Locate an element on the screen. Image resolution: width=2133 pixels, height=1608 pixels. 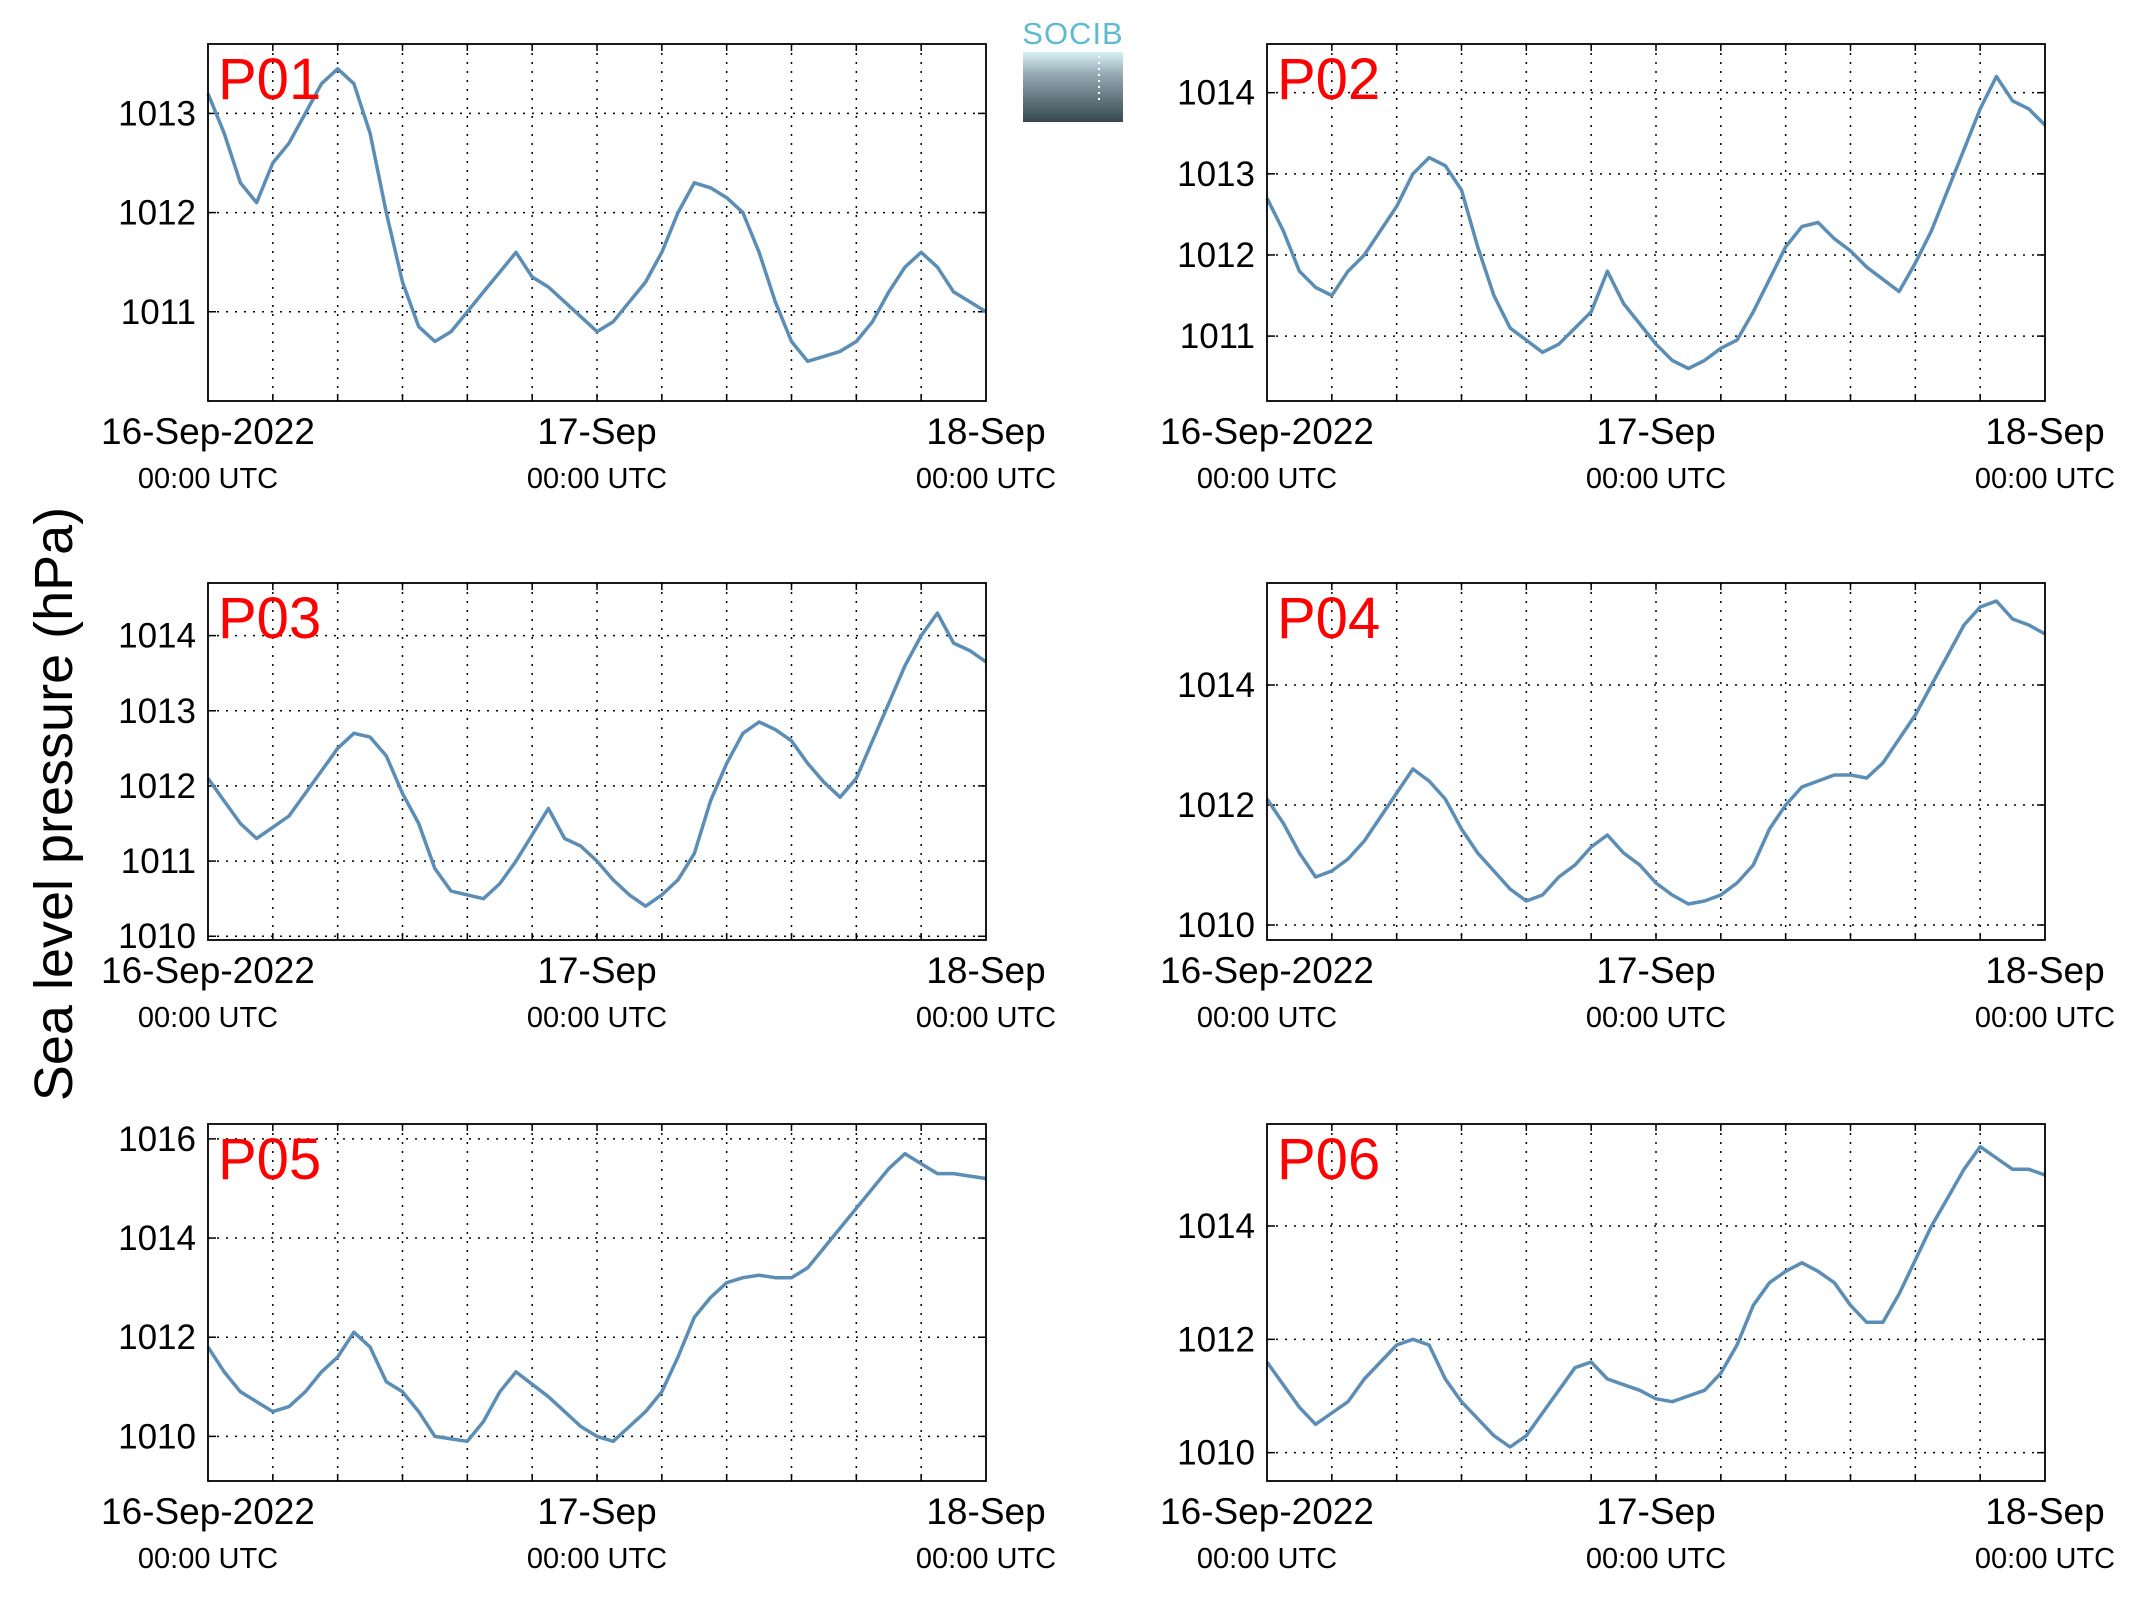
y-tick-label: 1016 is located at coordinates (157, 1139).